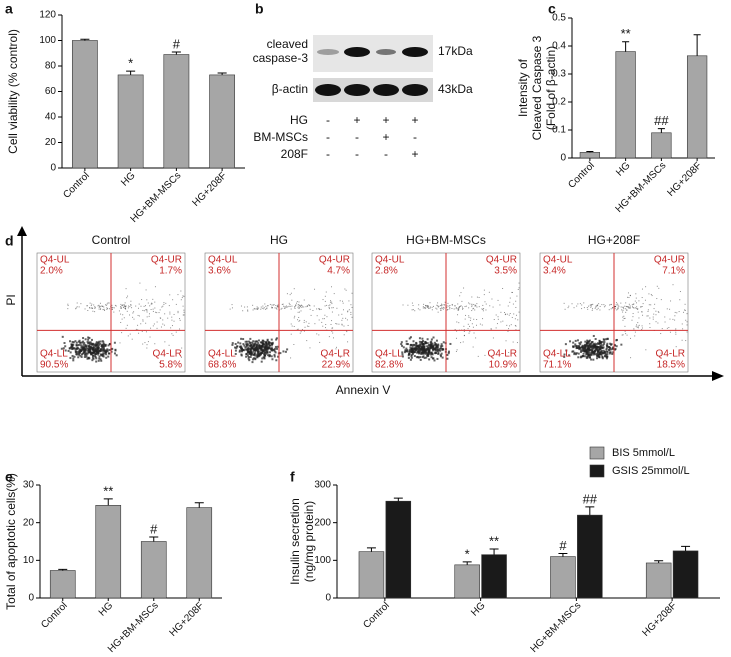 Image resolution: width=731 pixels, height=657 pixels. Describe the element at coordinates (222, 121) in the screenshot. I see `bar` at that location.